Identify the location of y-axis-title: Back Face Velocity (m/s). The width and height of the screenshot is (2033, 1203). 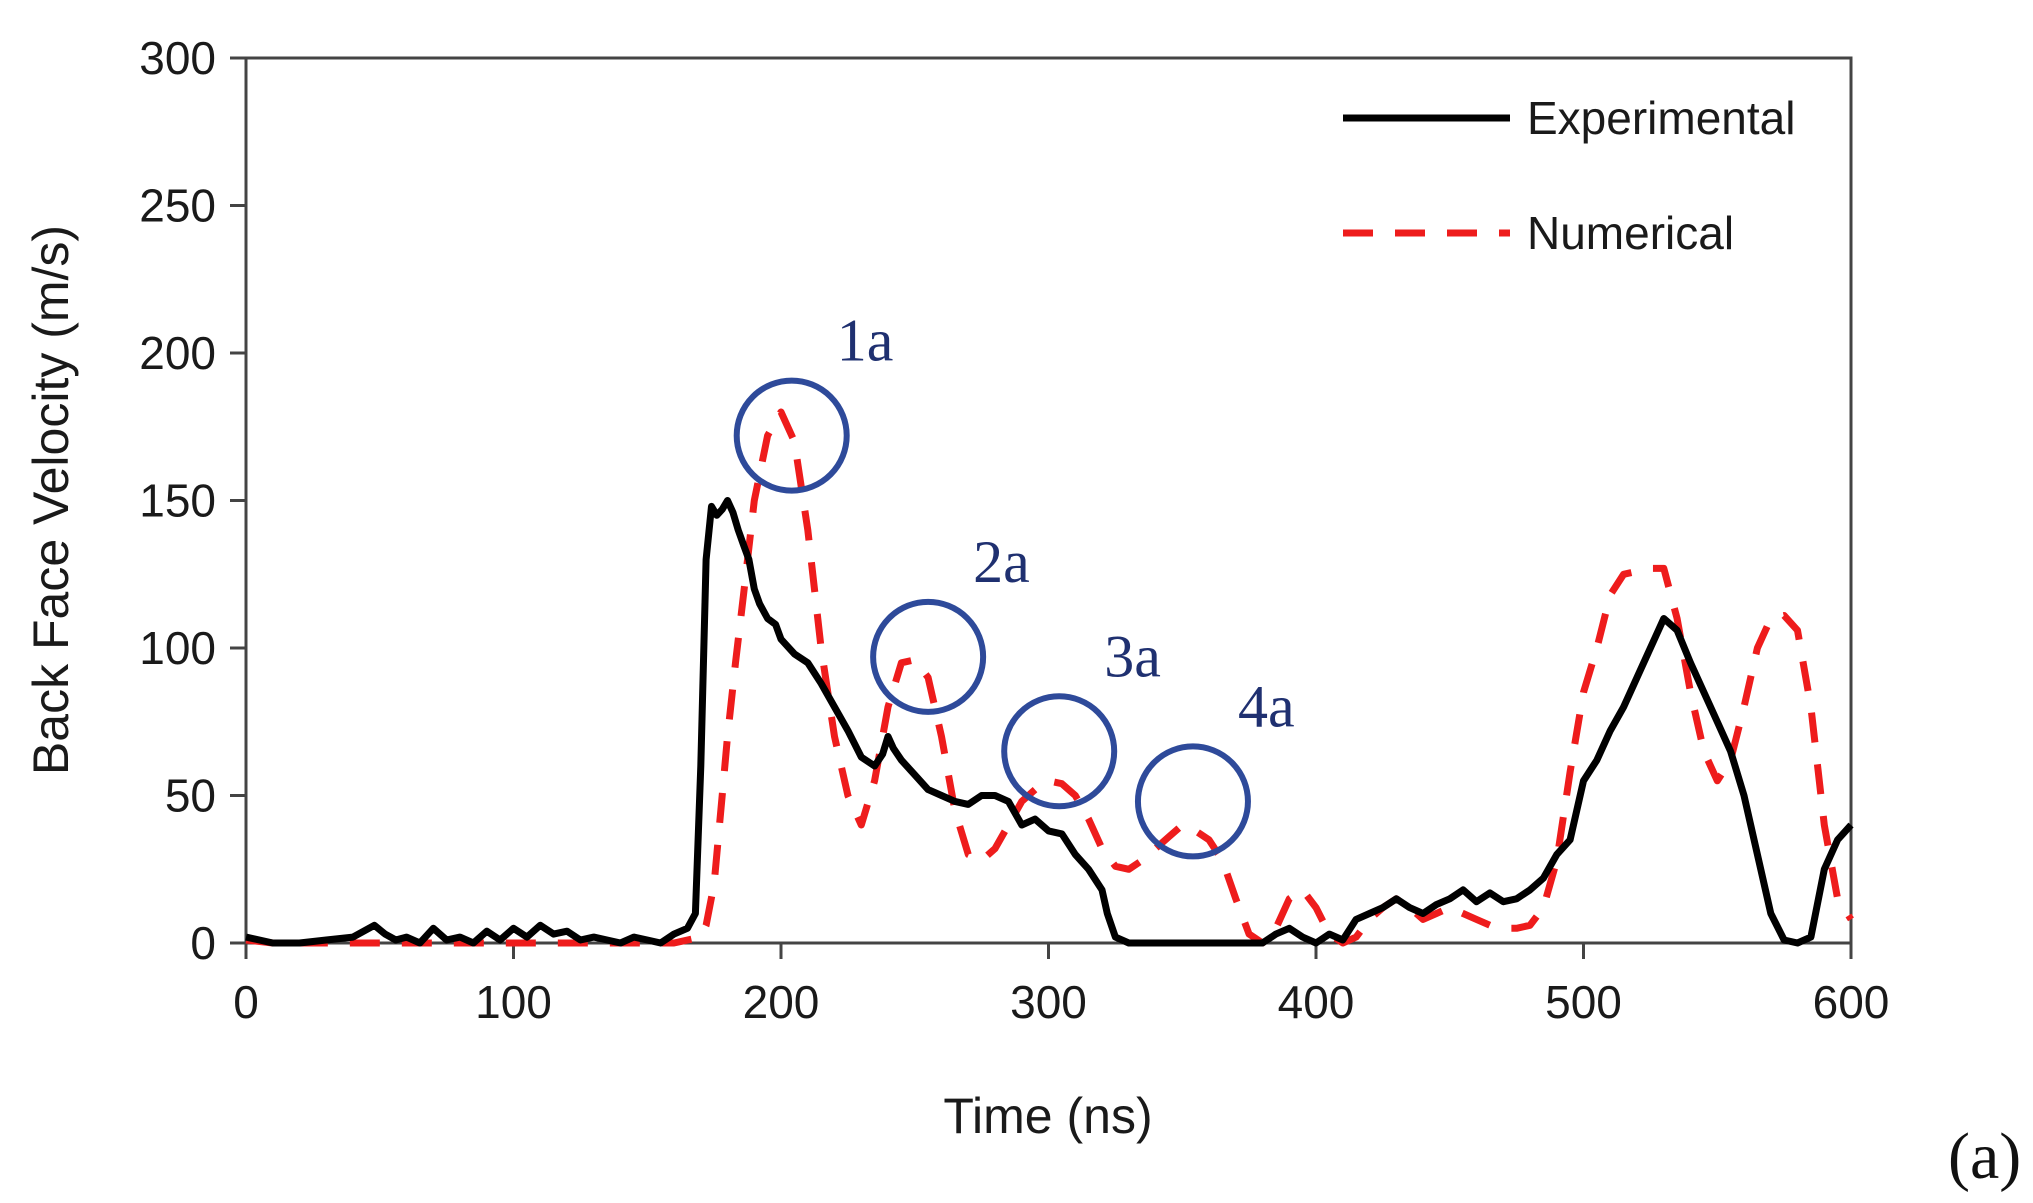
(51, 500).